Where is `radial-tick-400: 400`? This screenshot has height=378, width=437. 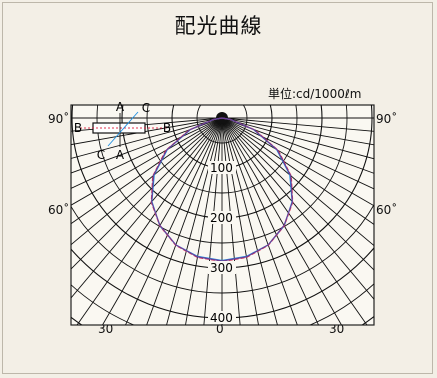
radial-tick-400: 400 is located at coordinates (221, 318).